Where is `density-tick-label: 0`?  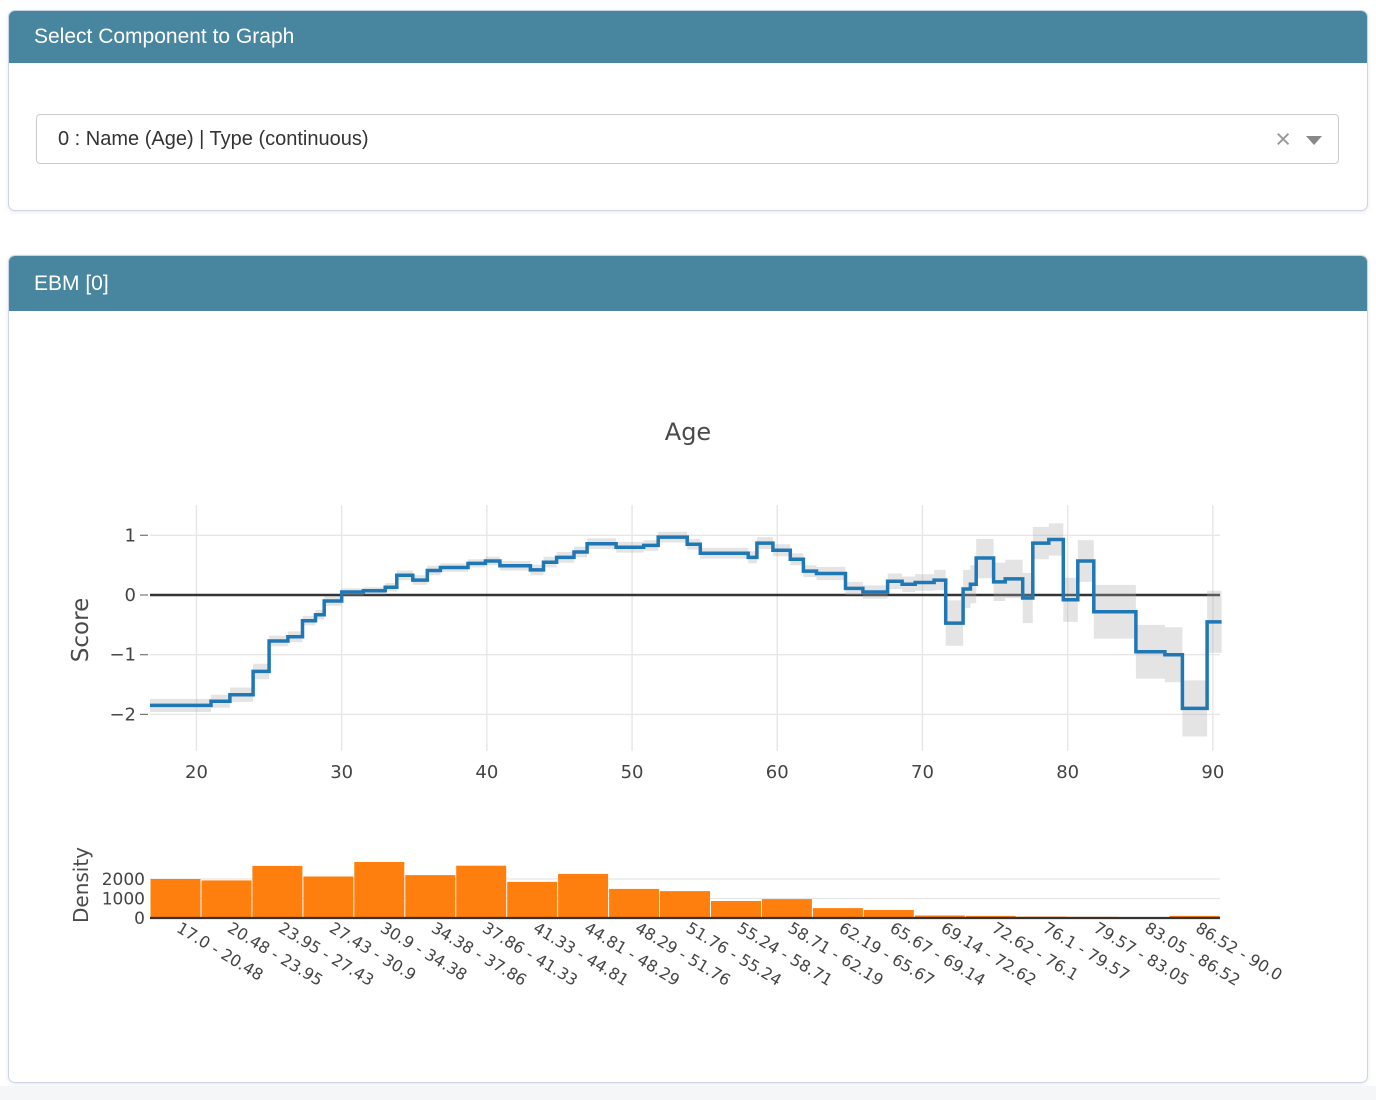 density-tick-label: 0 is located at coordinates (139, 919).